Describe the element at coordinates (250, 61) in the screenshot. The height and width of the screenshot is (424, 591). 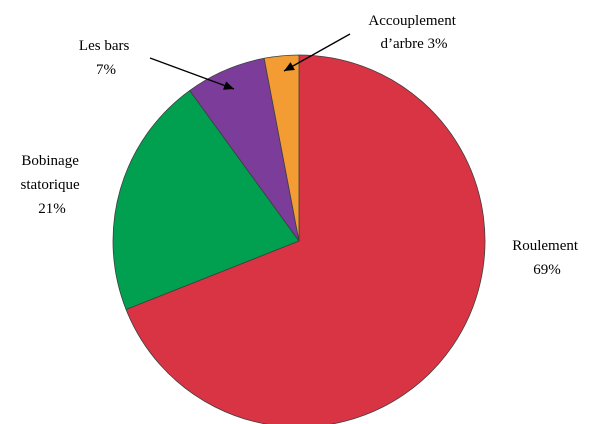
I see `leader-lines` at that location.